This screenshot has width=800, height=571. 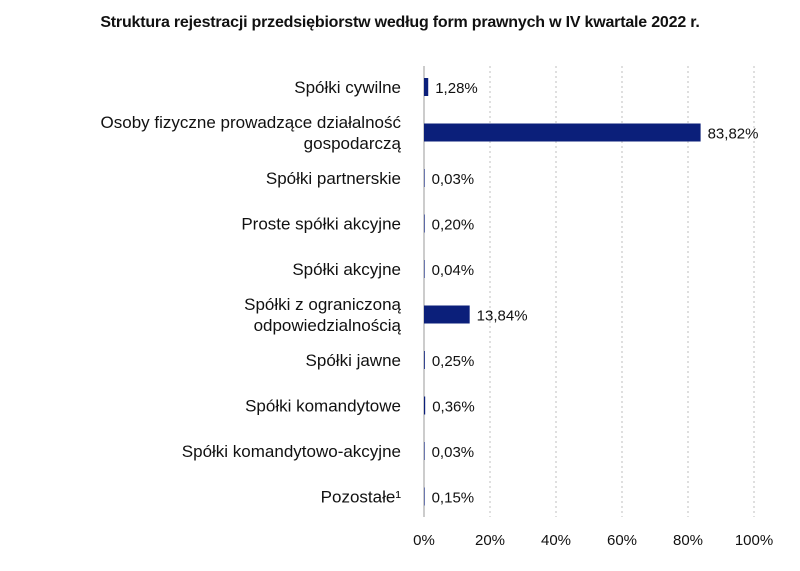 What do you see at coordinates (453, 361) in the screenshot?
I see `value-label: 0,25%` at bounding box center [453, 361].